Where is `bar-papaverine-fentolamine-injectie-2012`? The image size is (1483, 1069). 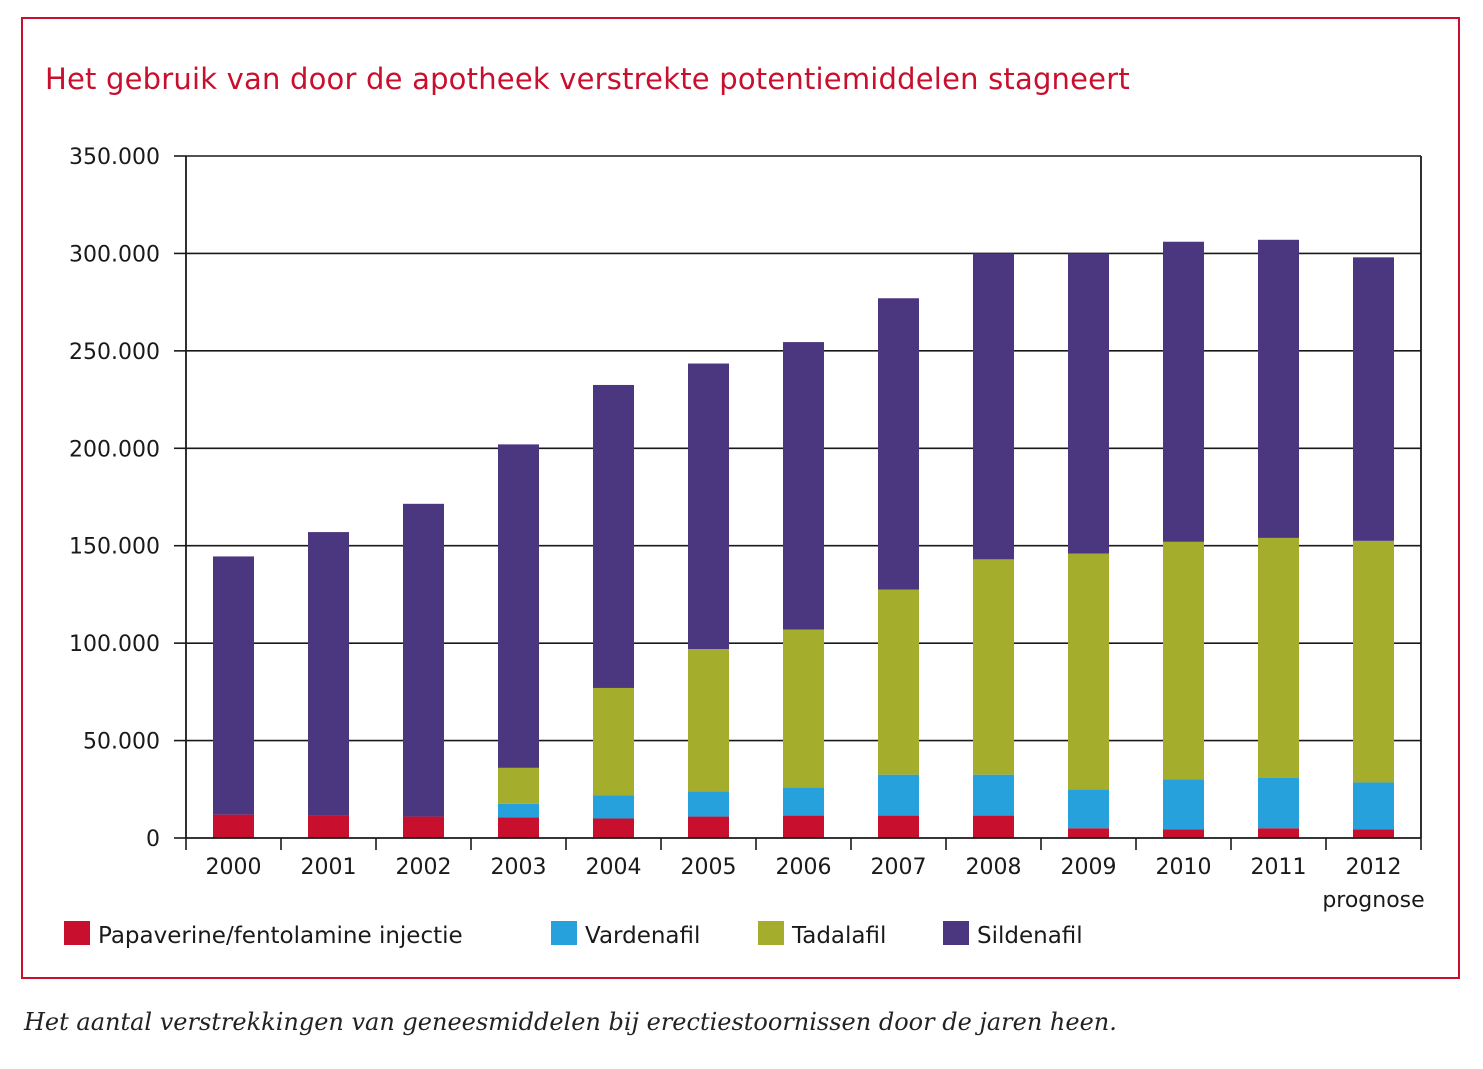
bar-papaverine-fentolamine-injectie-2012 is located at coordinates (1373, 833).